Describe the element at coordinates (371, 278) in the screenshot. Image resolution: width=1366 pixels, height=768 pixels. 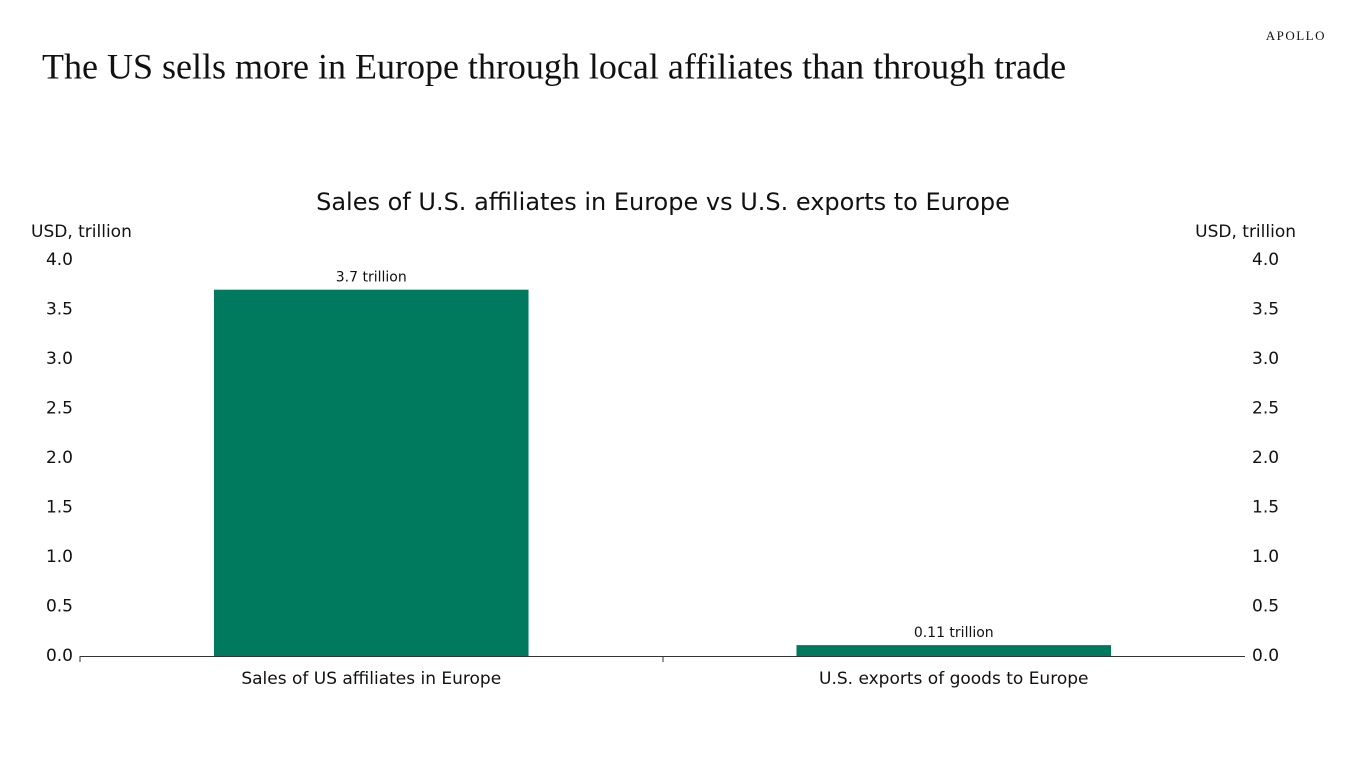
I see `value-label: 3.7 trillion` at that location.